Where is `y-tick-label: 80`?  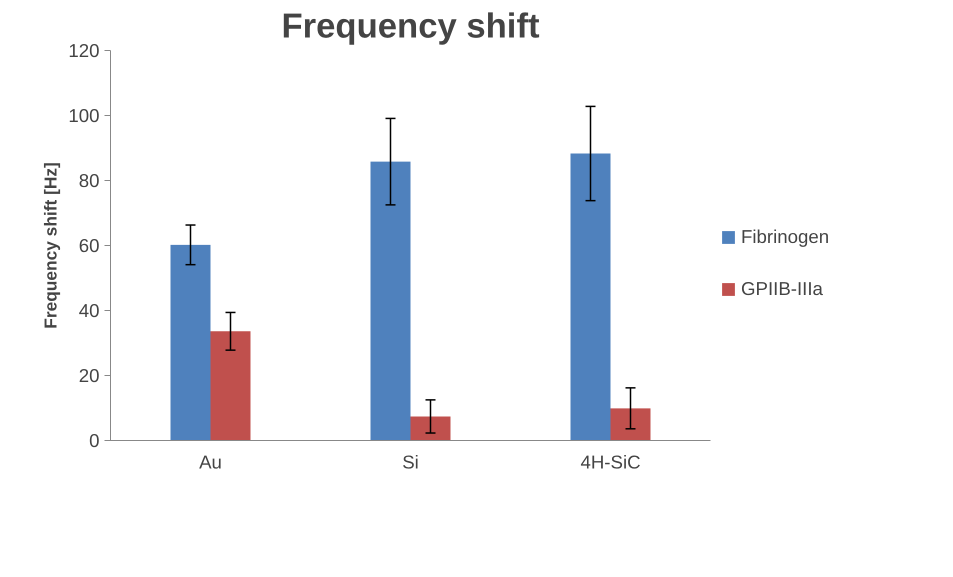 y-tick-label: 80 is located at coordinates (89, 180).